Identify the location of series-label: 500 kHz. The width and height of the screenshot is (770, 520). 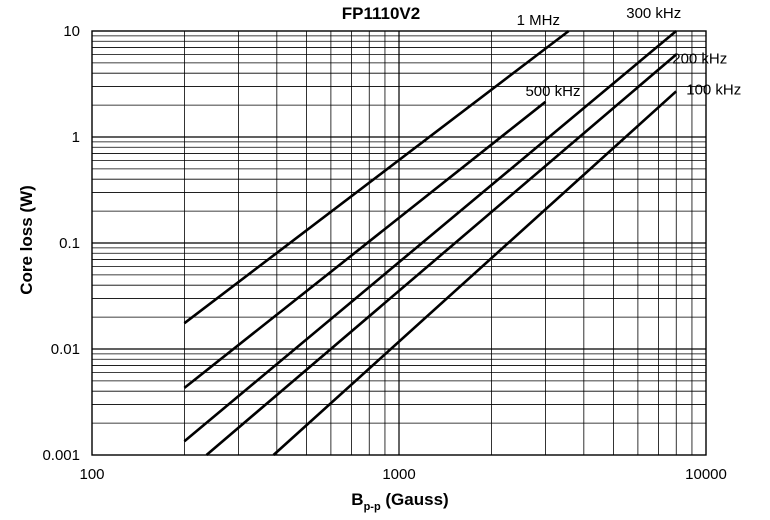
(552, 91).